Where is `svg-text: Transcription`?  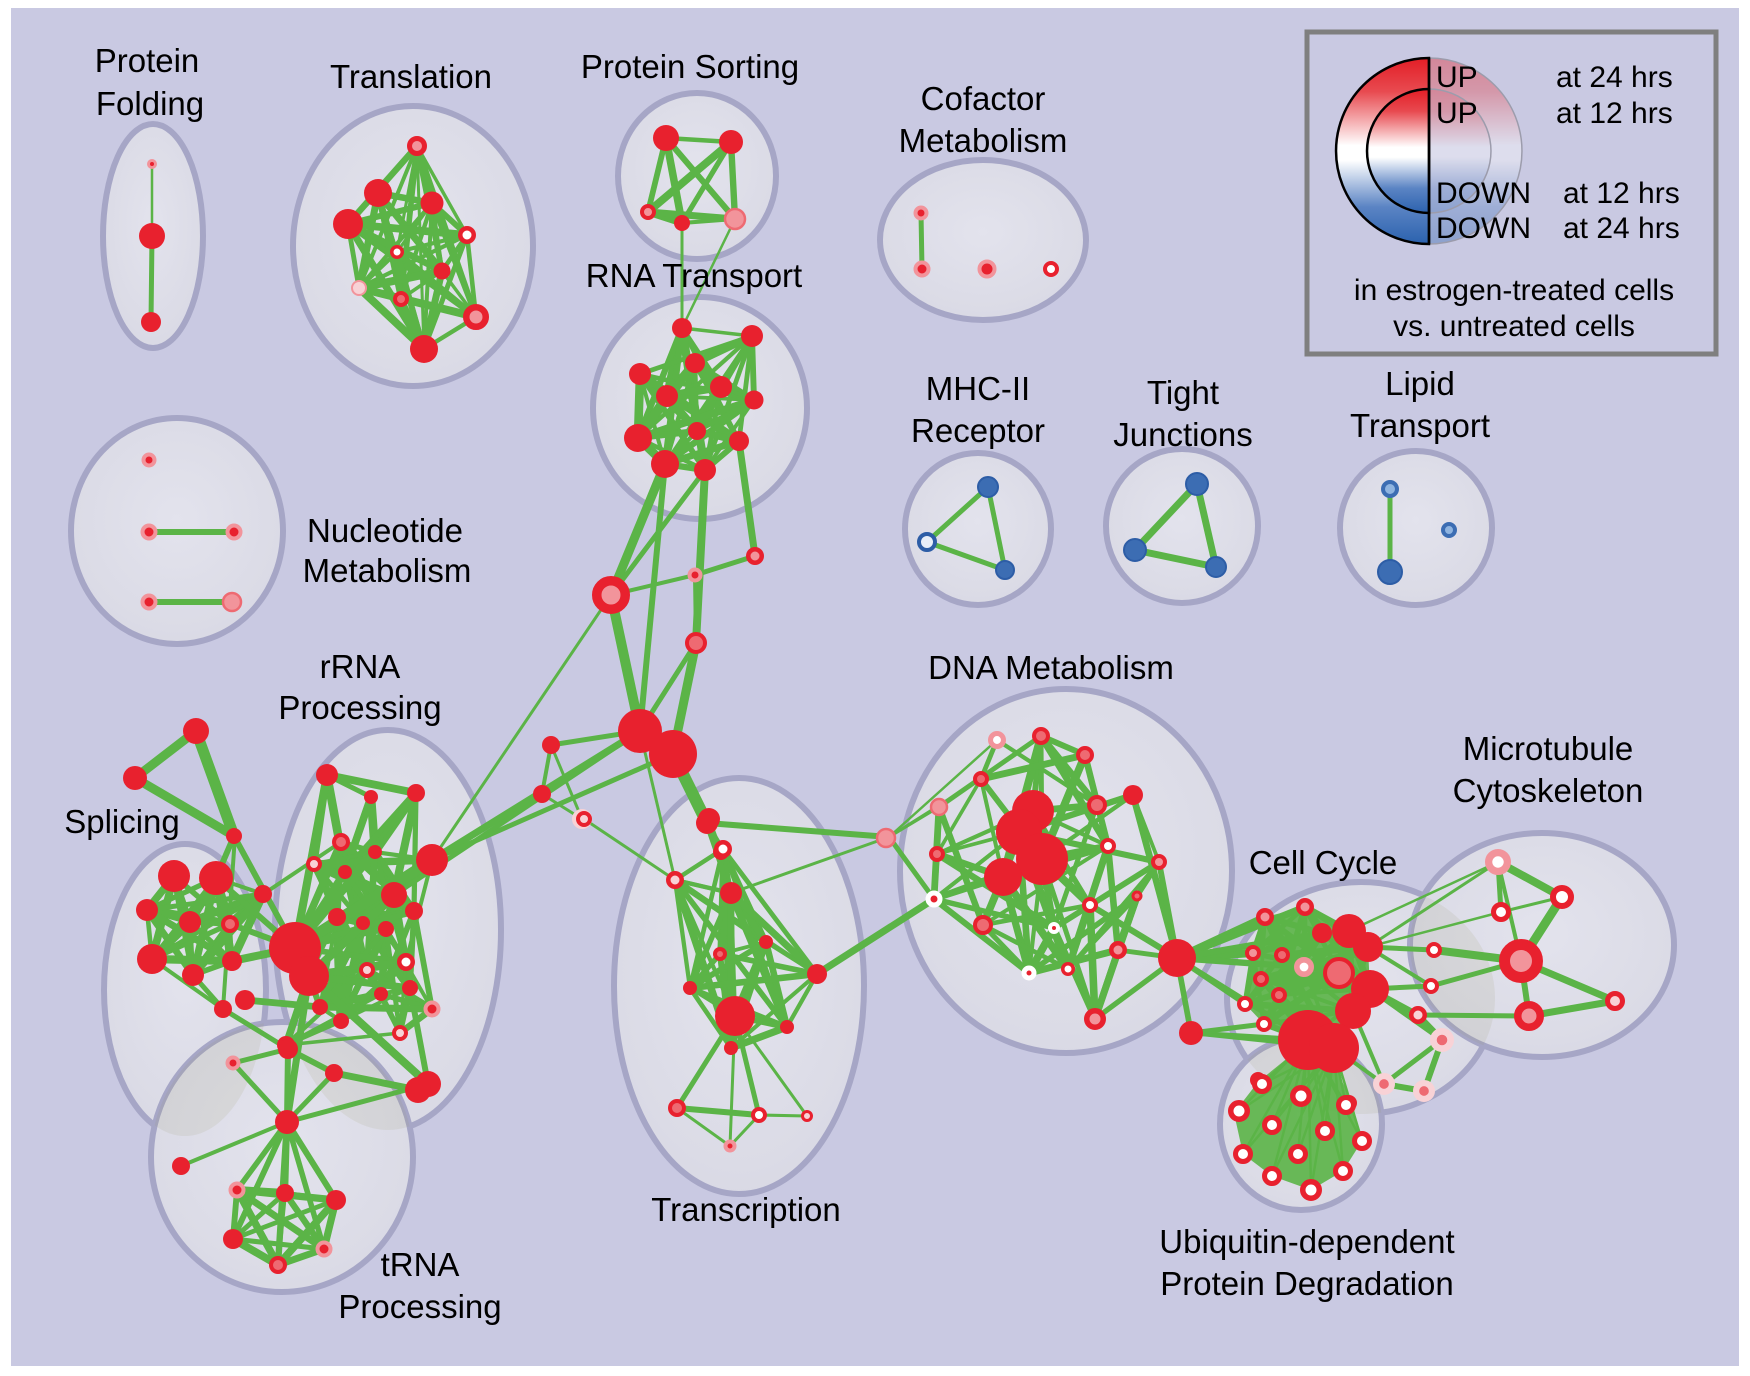 svg-text: Transcription is located at coordinates (746, 1209).